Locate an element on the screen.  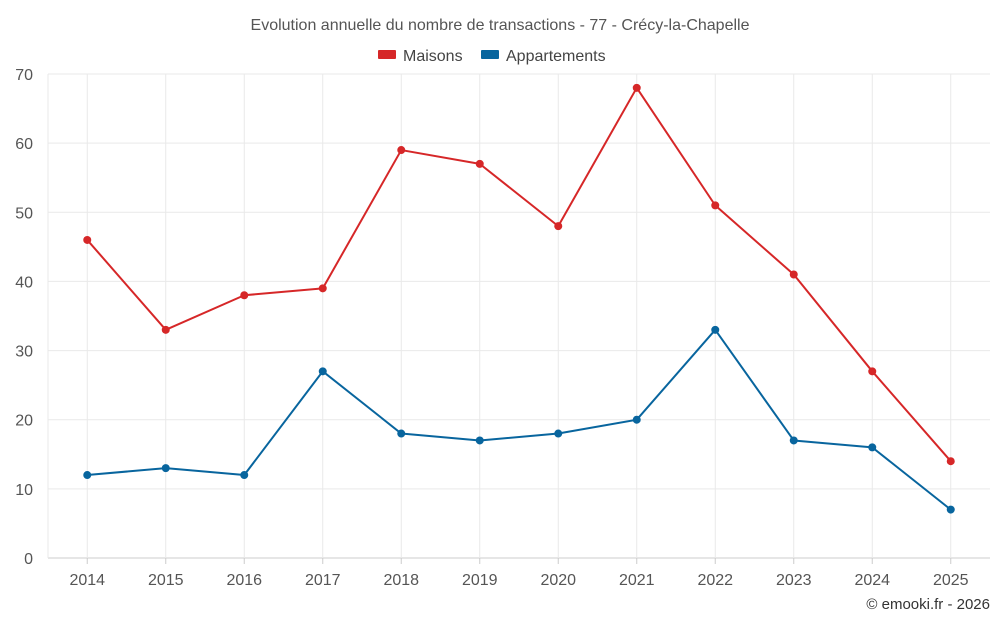
legend-swatch-appartements is located at coordinates (490, 54).